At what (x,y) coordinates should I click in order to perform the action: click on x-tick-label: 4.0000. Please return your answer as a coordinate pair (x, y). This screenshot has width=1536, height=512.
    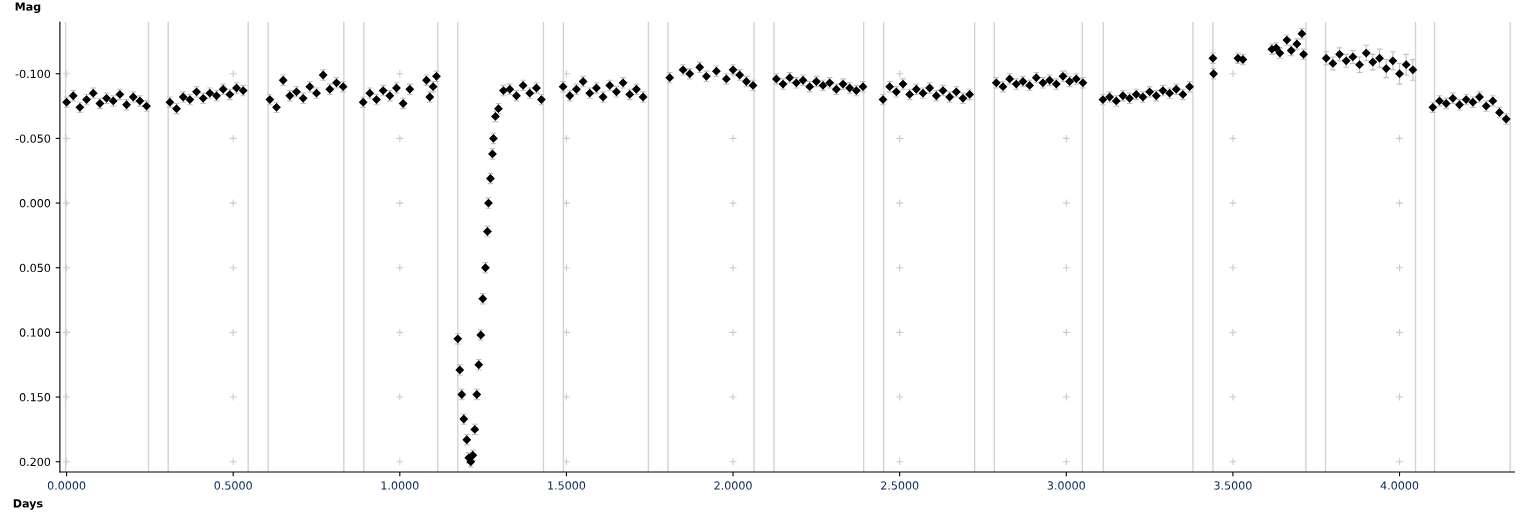
    Looking at the image, I should click on (1399, 485).